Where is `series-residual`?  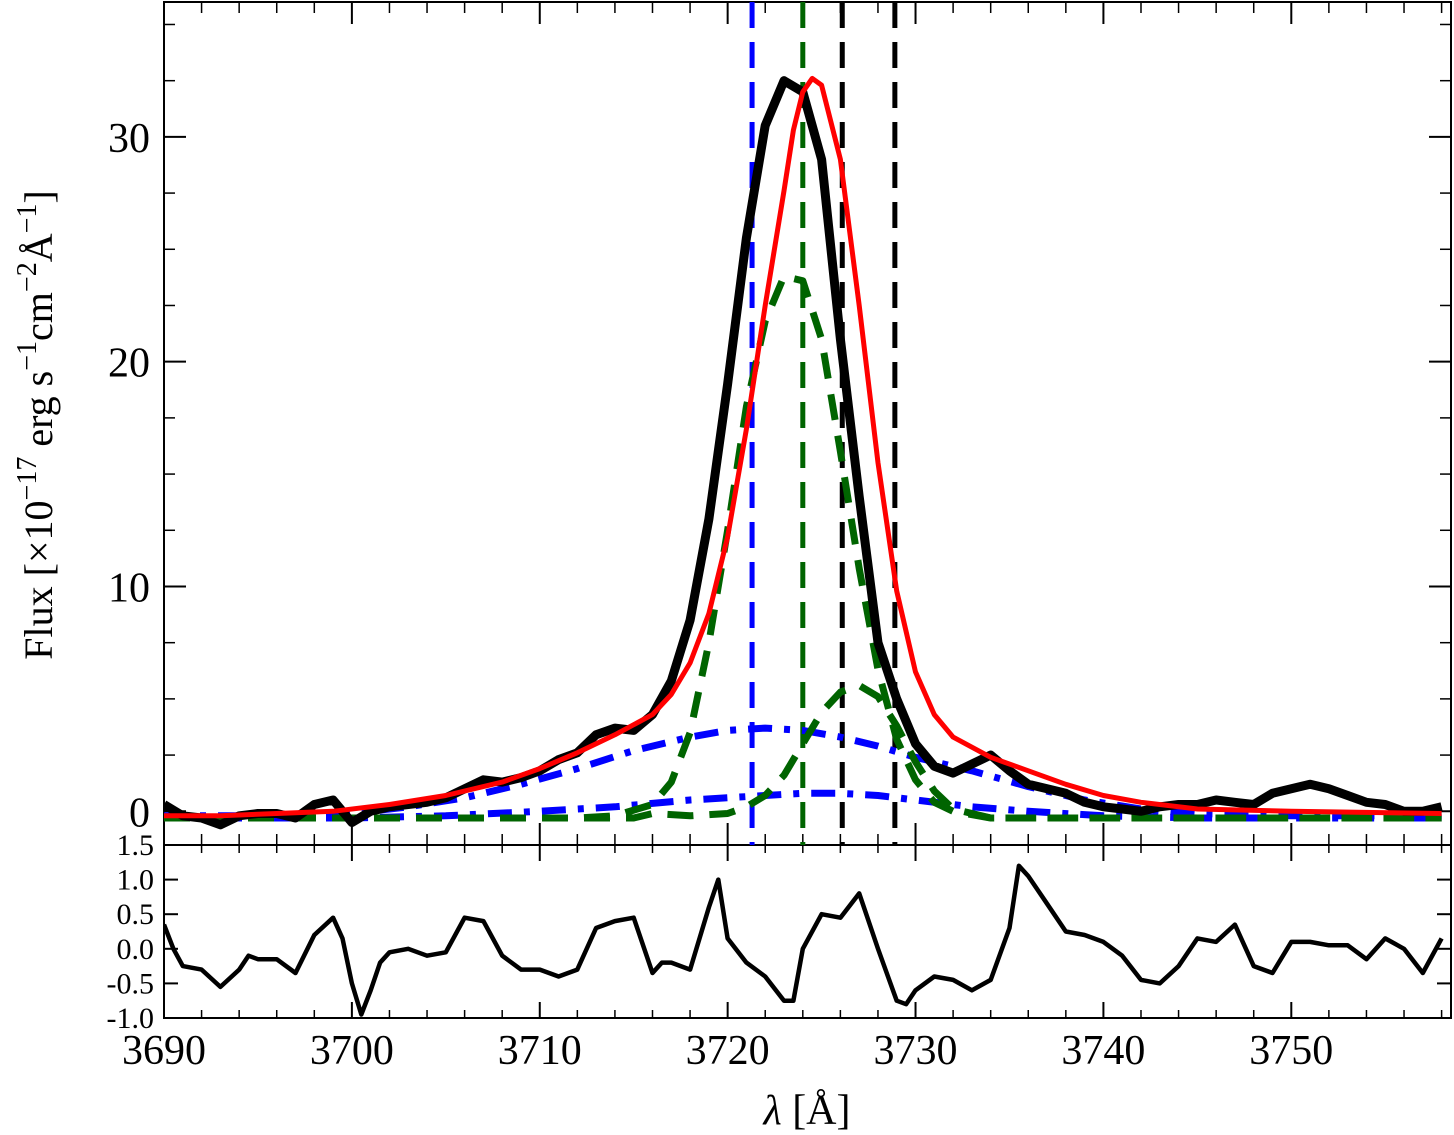 series-residual is located at coordinates (804, 940).